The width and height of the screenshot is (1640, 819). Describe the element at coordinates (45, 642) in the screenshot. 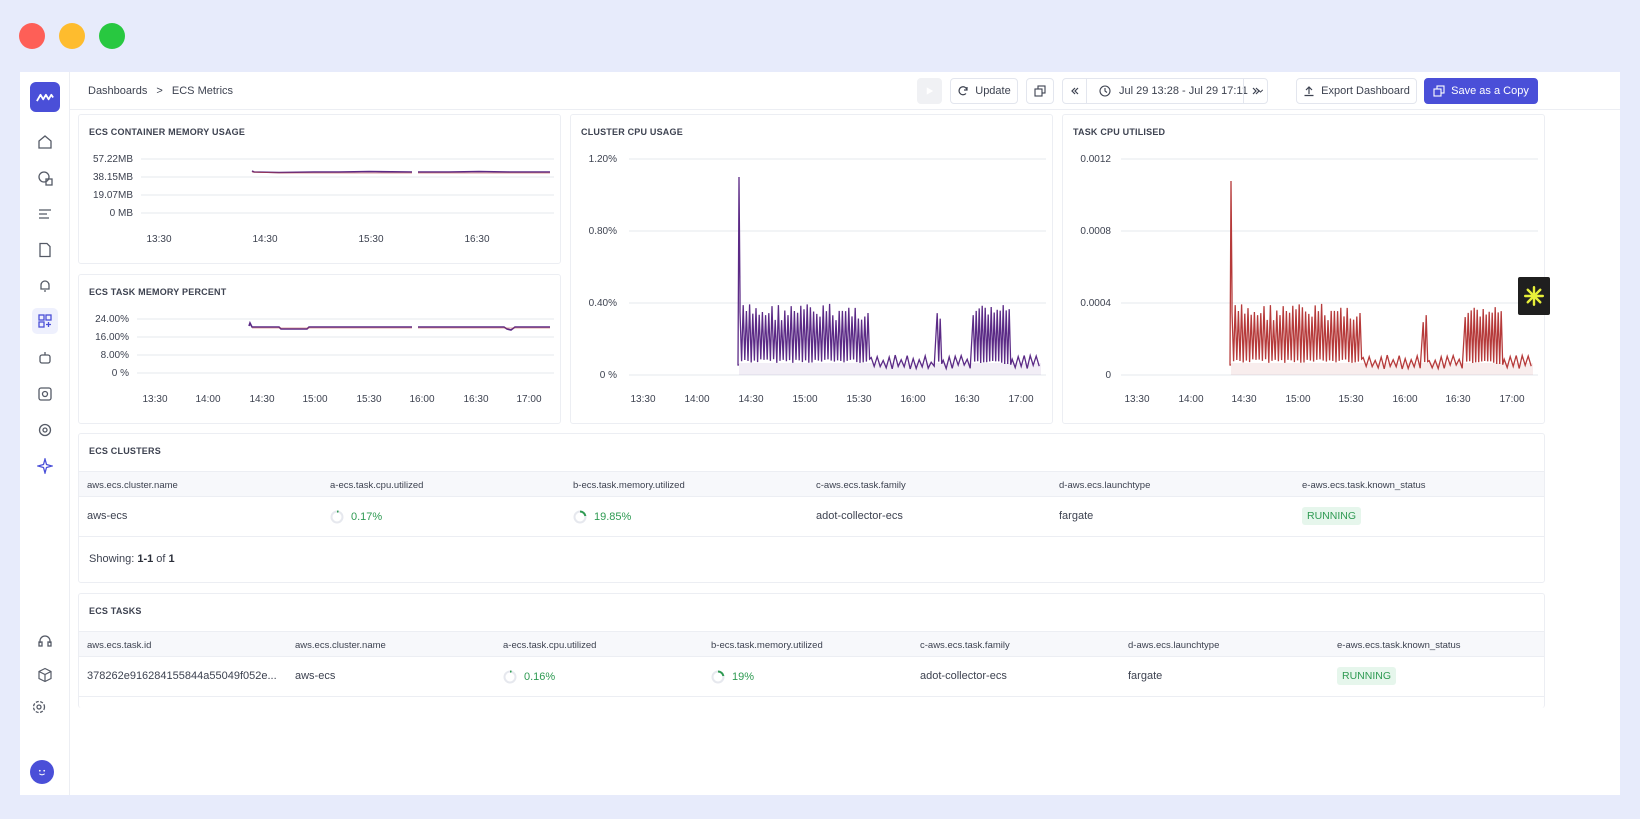

I see `support-icon` at that location.